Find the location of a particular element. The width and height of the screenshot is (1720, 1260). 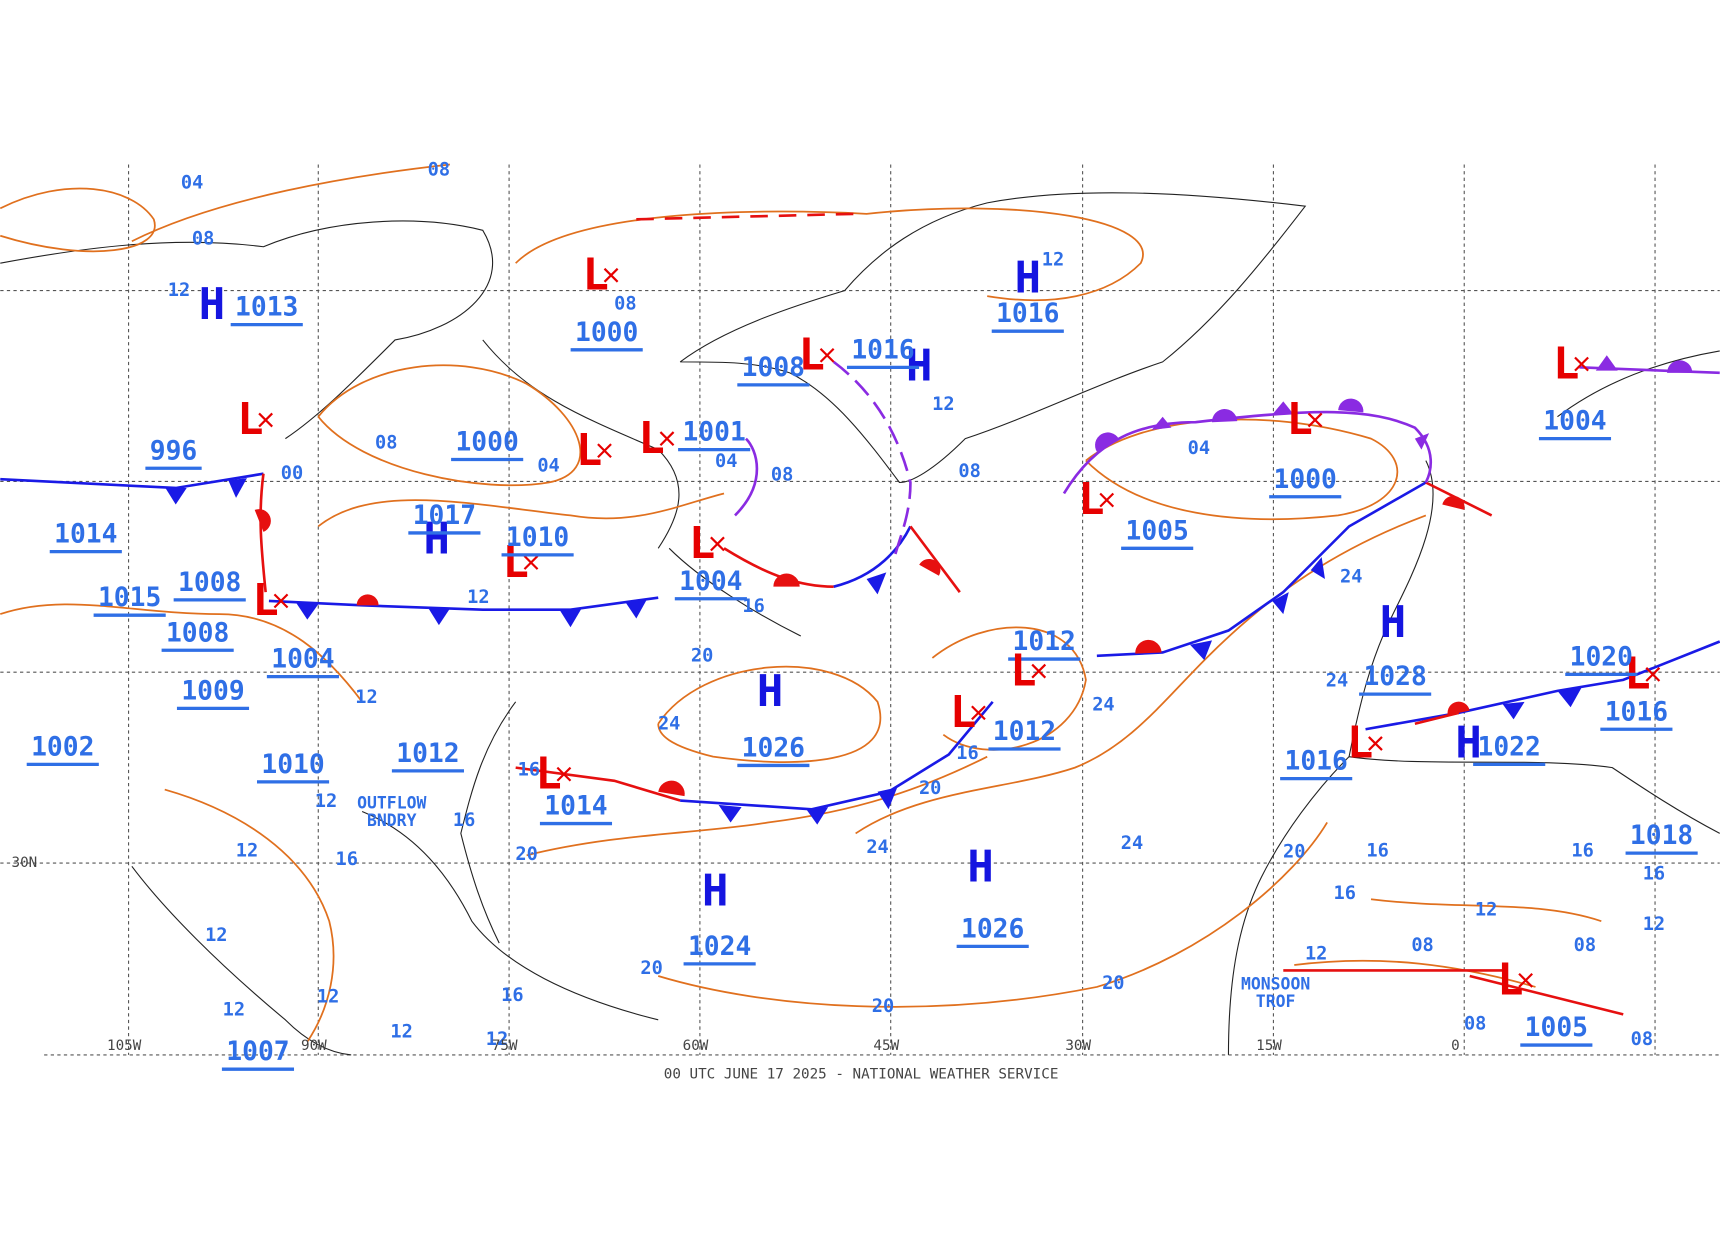

pressure-label: 1007 is located at coordinates (257, 1052).